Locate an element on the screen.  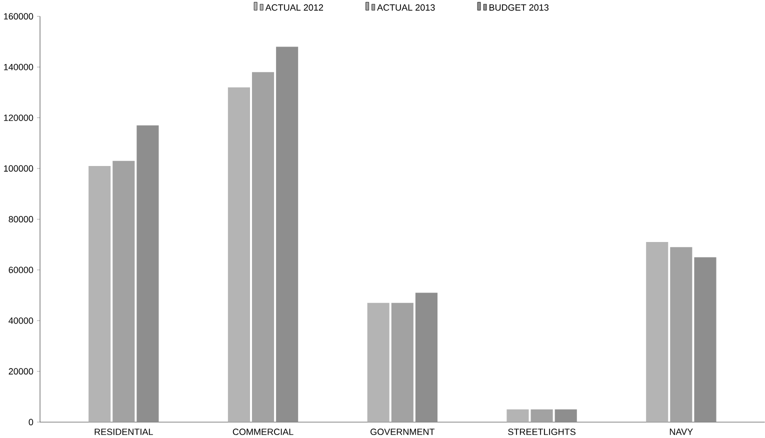
x-tick-label: COMMERCIAL is located at coordinates (263, 431).